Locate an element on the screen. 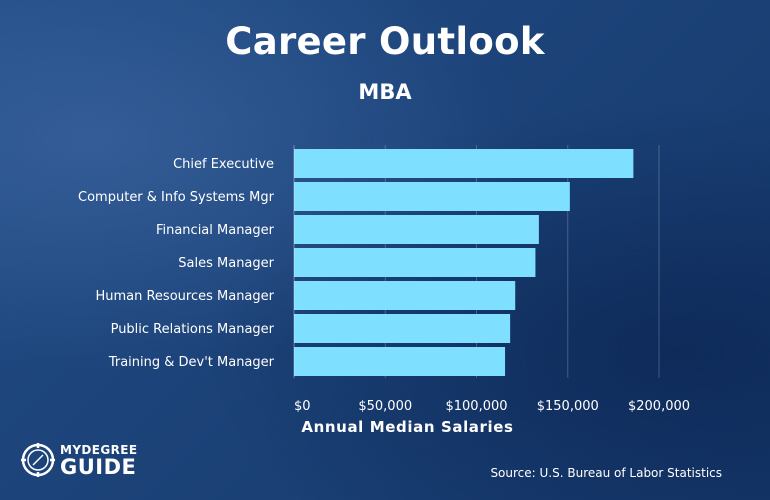  source-note: Source: U.S. Bureau of Labor Statistics is located at coordinates (606, 473).